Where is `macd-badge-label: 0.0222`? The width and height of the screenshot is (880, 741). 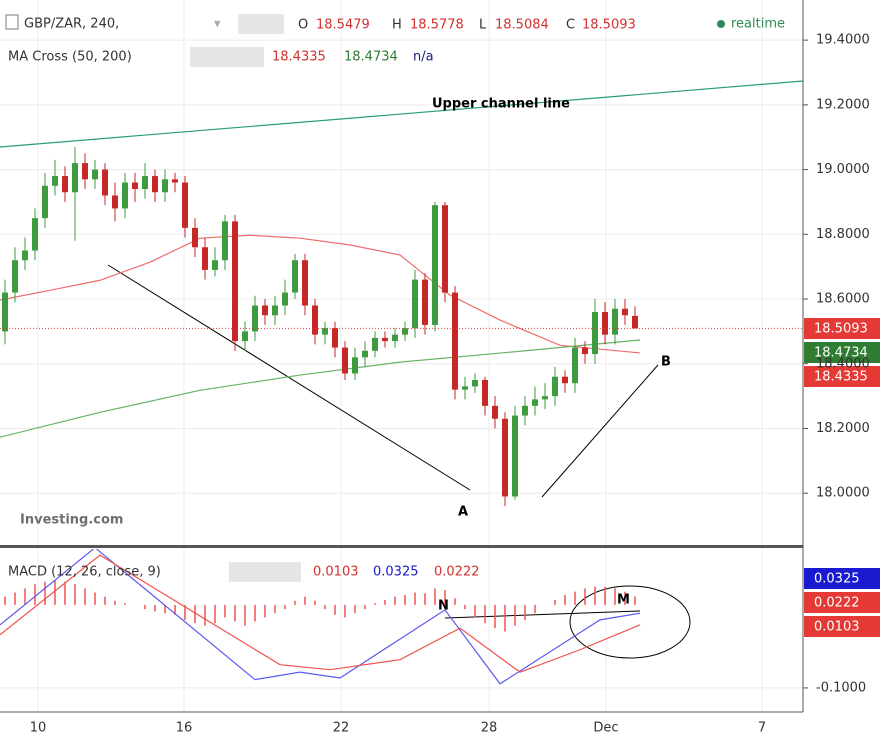
macd-badge-label: 0.0222 is located at coordinates (837, 603).